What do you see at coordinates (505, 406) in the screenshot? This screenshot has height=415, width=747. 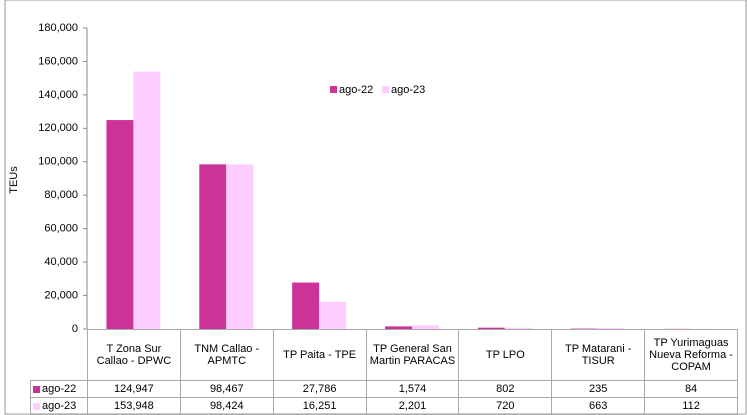 I see `table-value: 720` at bounding box center [505, 406].